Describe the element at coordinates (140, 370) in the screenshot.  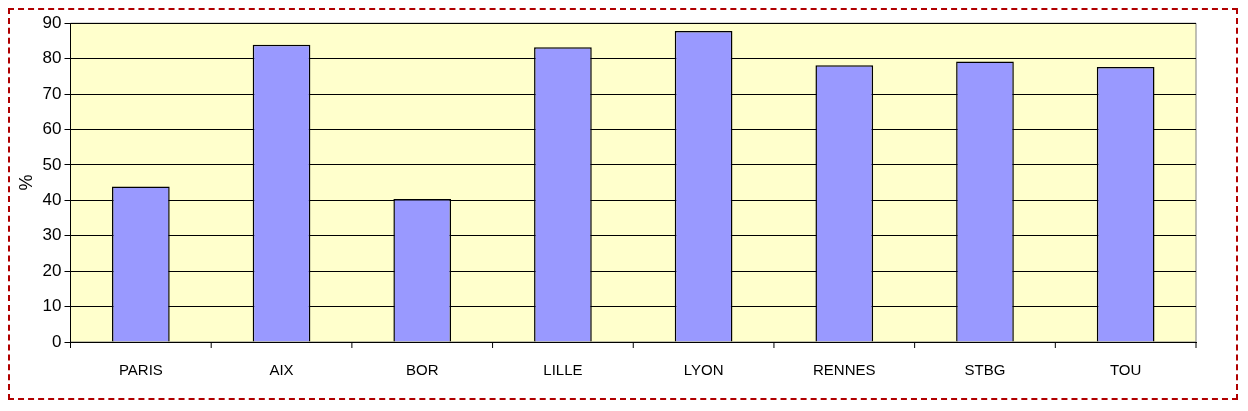
I see `x-tick-label: PARIS` at that location.